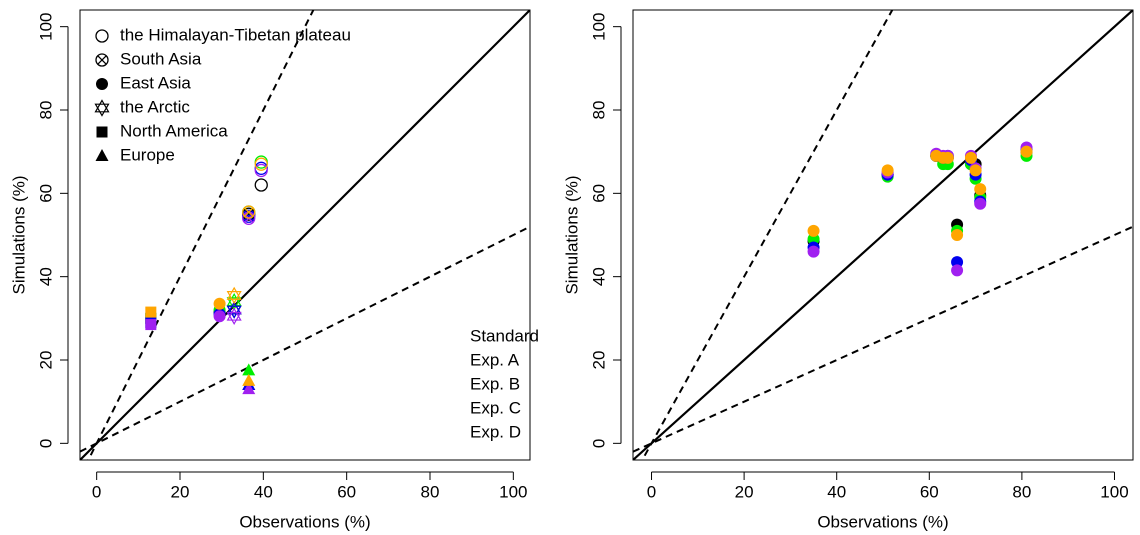  I want to click on legend-label: Europe, so click(147, 154).